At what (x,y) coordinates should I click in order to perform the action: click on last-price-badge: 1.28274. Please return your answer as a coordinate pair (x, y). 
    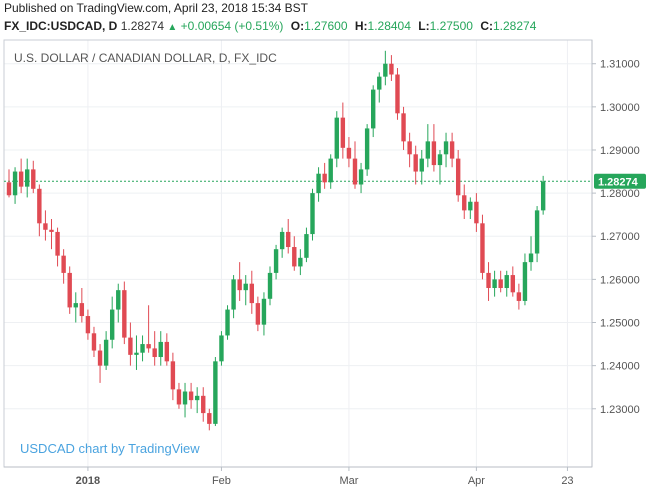
    Looking at the image, I should click on (620, 181).